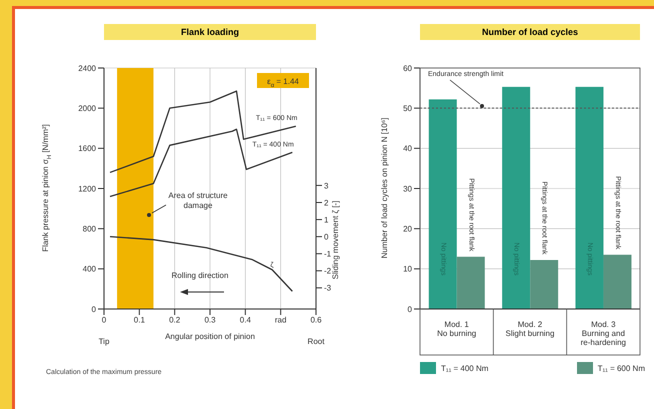 The image size is (654, 409). Describe the element at coordinates (328, 254) in the screenshot. I see `y2-tick-label: -1` at that location.